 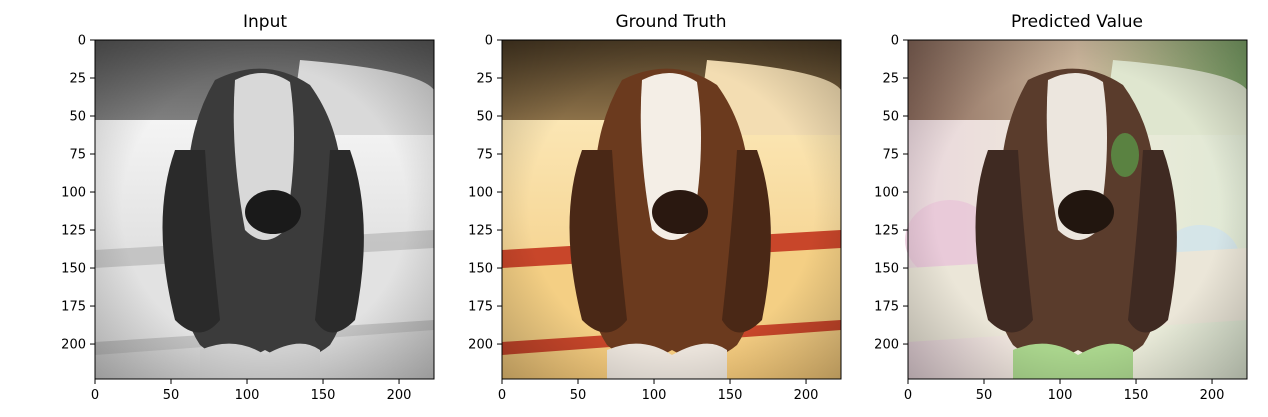 What do you see at coordinates (670, 22) in the screenshot?
I see `panel-title: Ground Truth` at bounding box center [670, 22].